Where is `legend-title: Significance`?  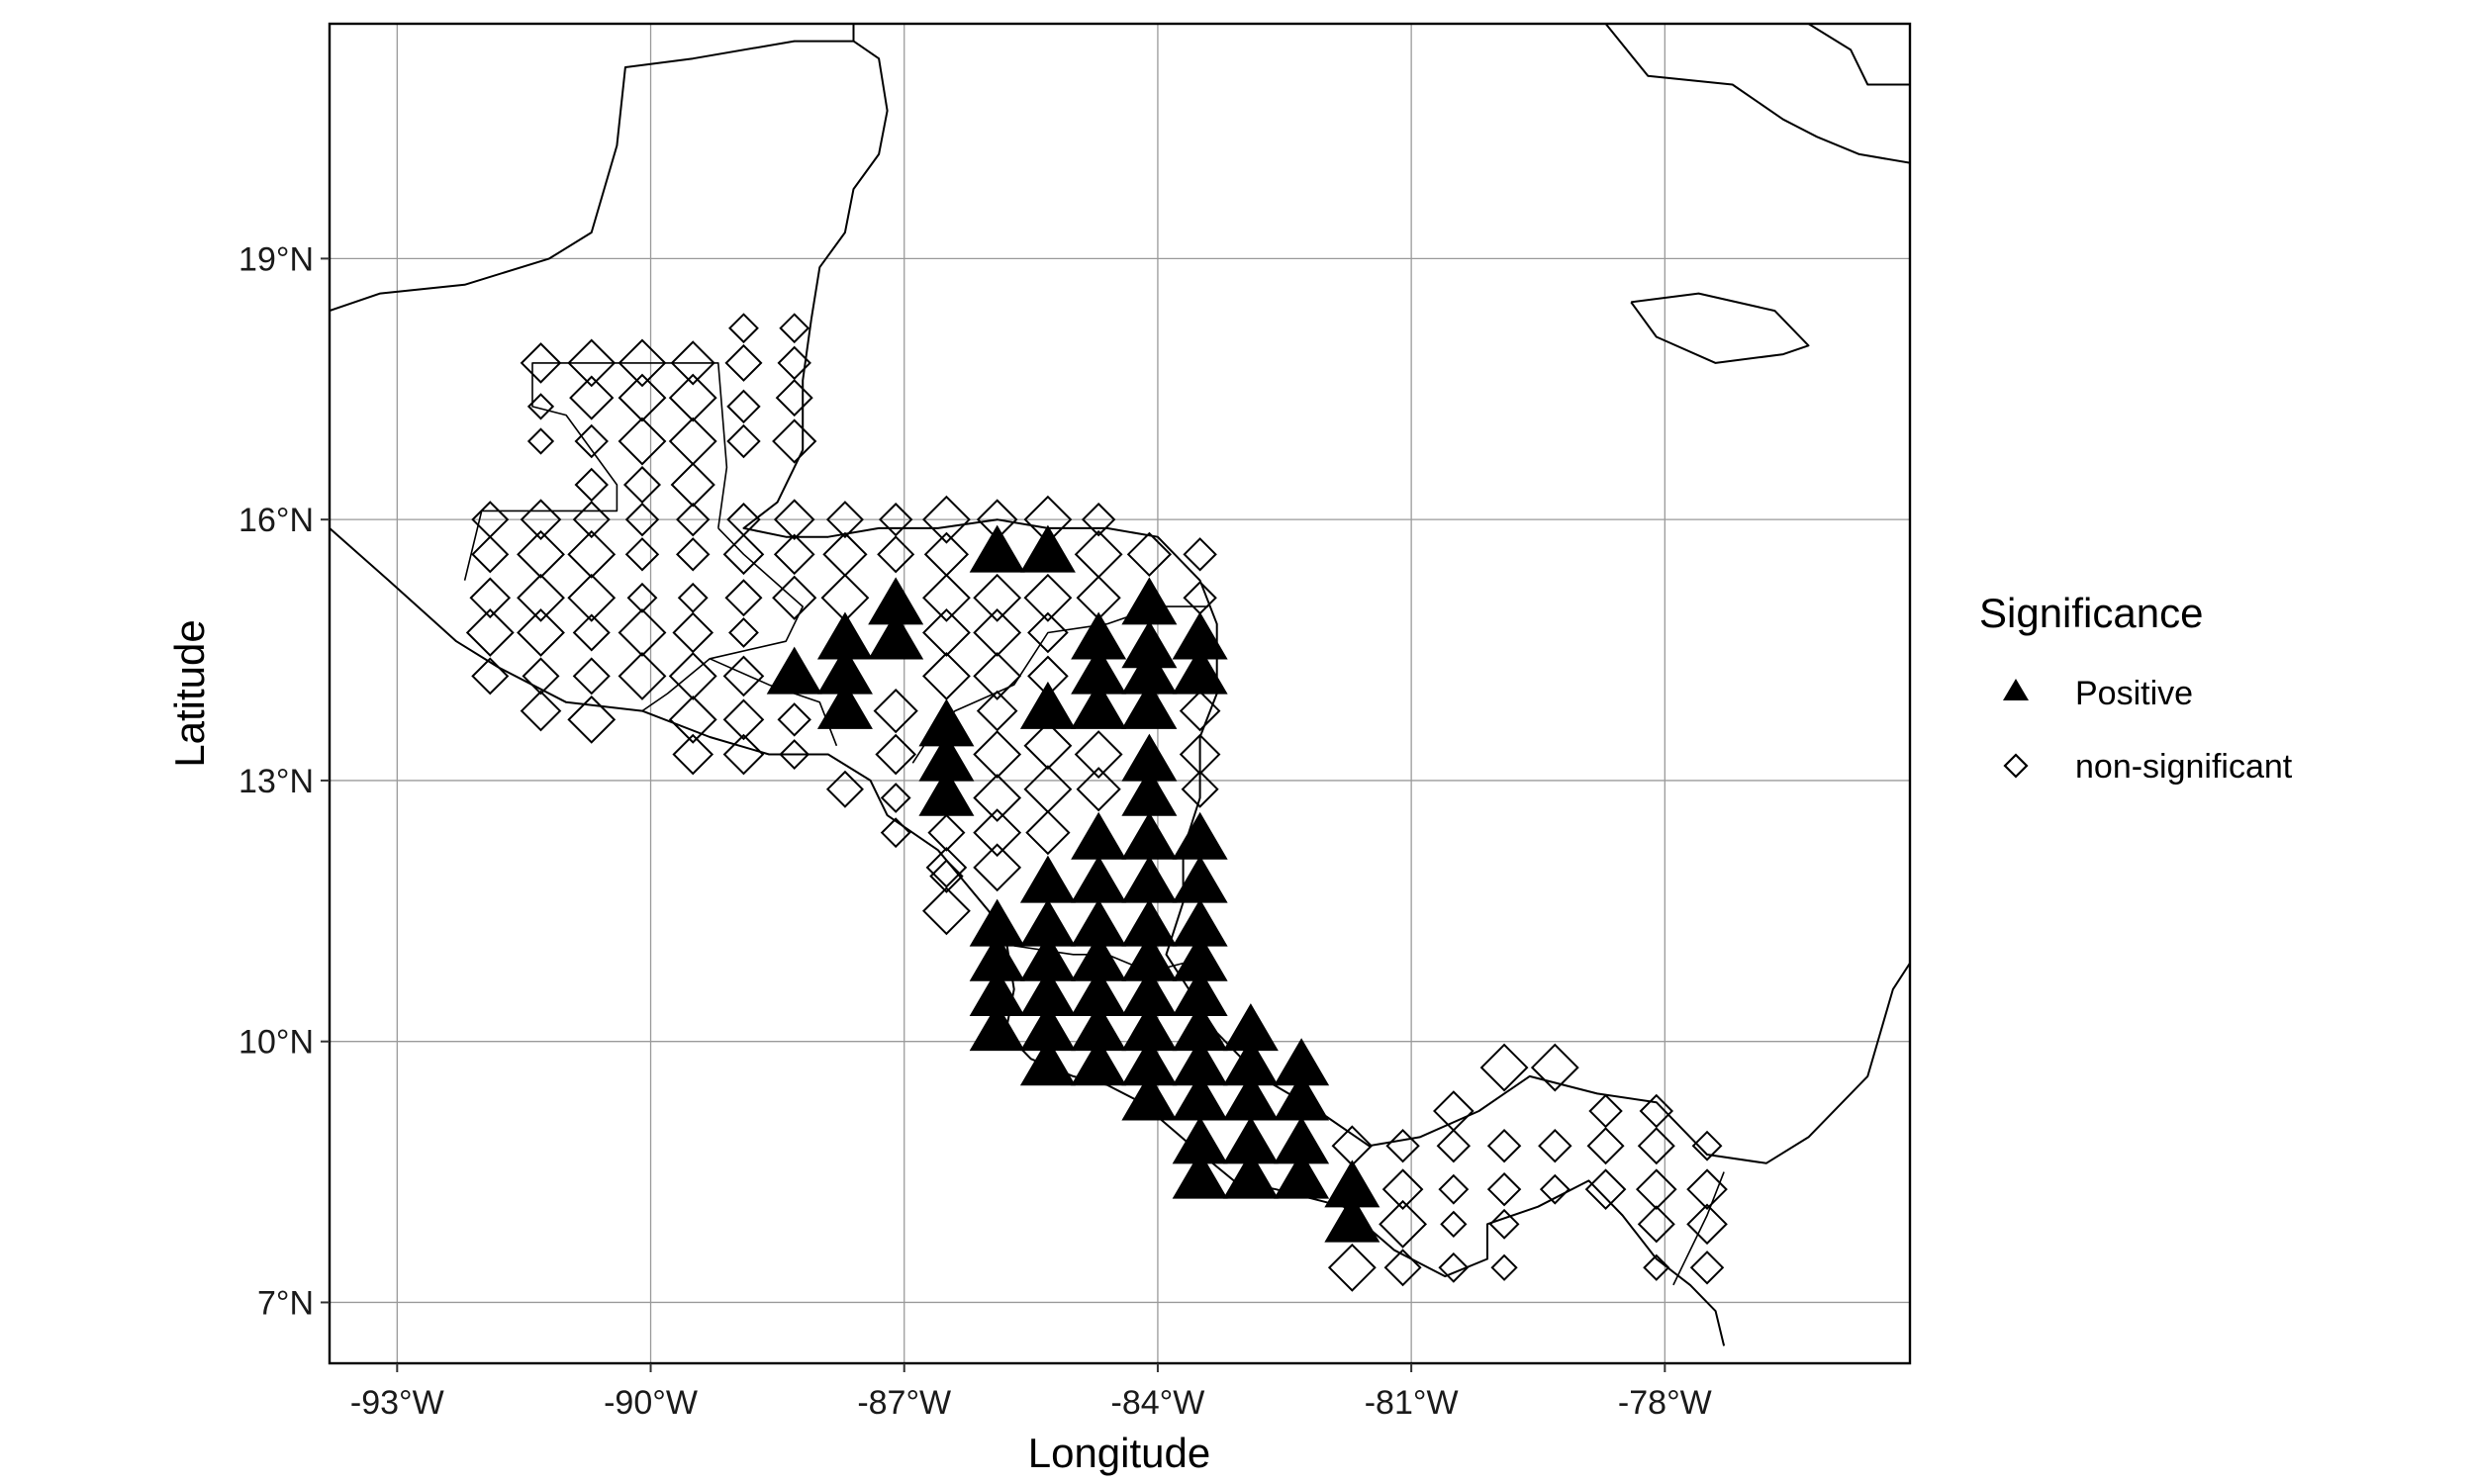
legend-title: Significance is located at coordinates (2091, 613).